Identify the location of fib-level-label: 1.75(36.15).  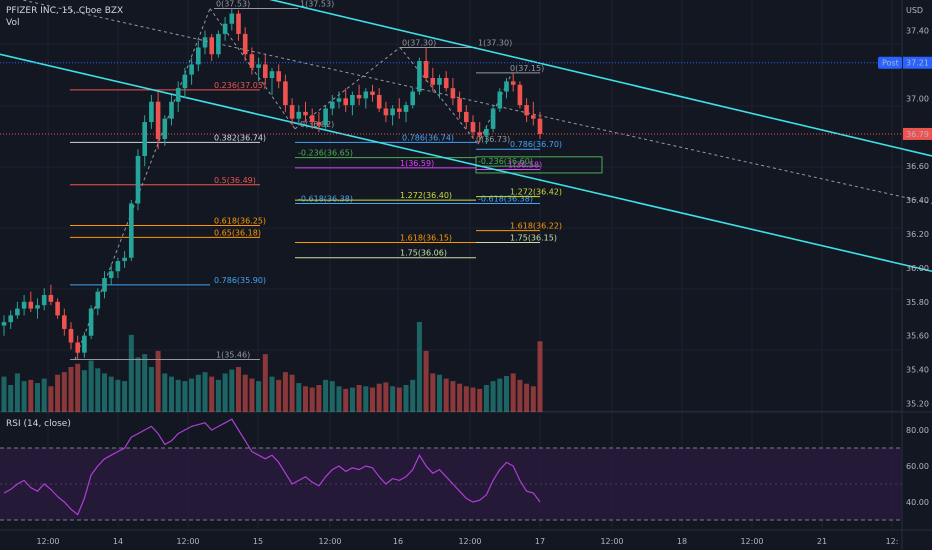
(533, 237).